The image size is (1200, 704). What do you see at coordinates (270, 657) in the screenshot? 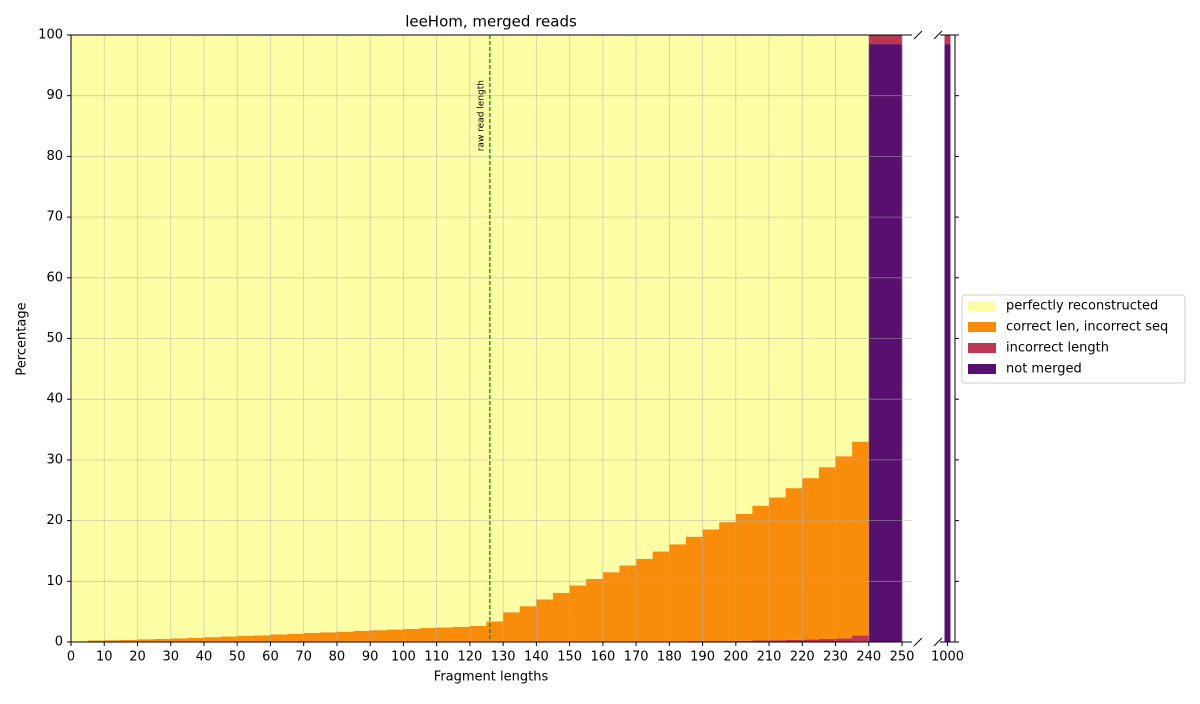
I see `x-tick-label: 60` at bounding box center [270, 657].